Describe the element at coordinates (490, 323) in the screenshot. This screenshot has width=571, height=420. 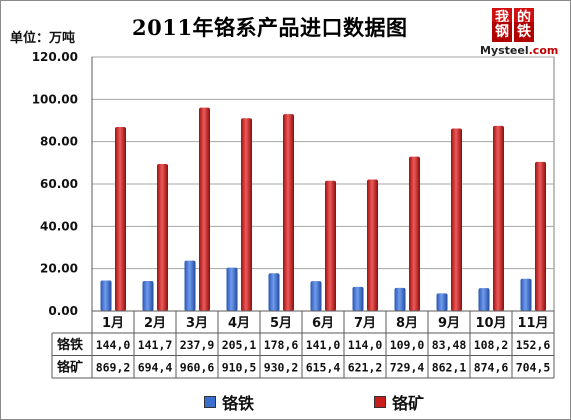
I see `x-tick-label: 10月` at that location.